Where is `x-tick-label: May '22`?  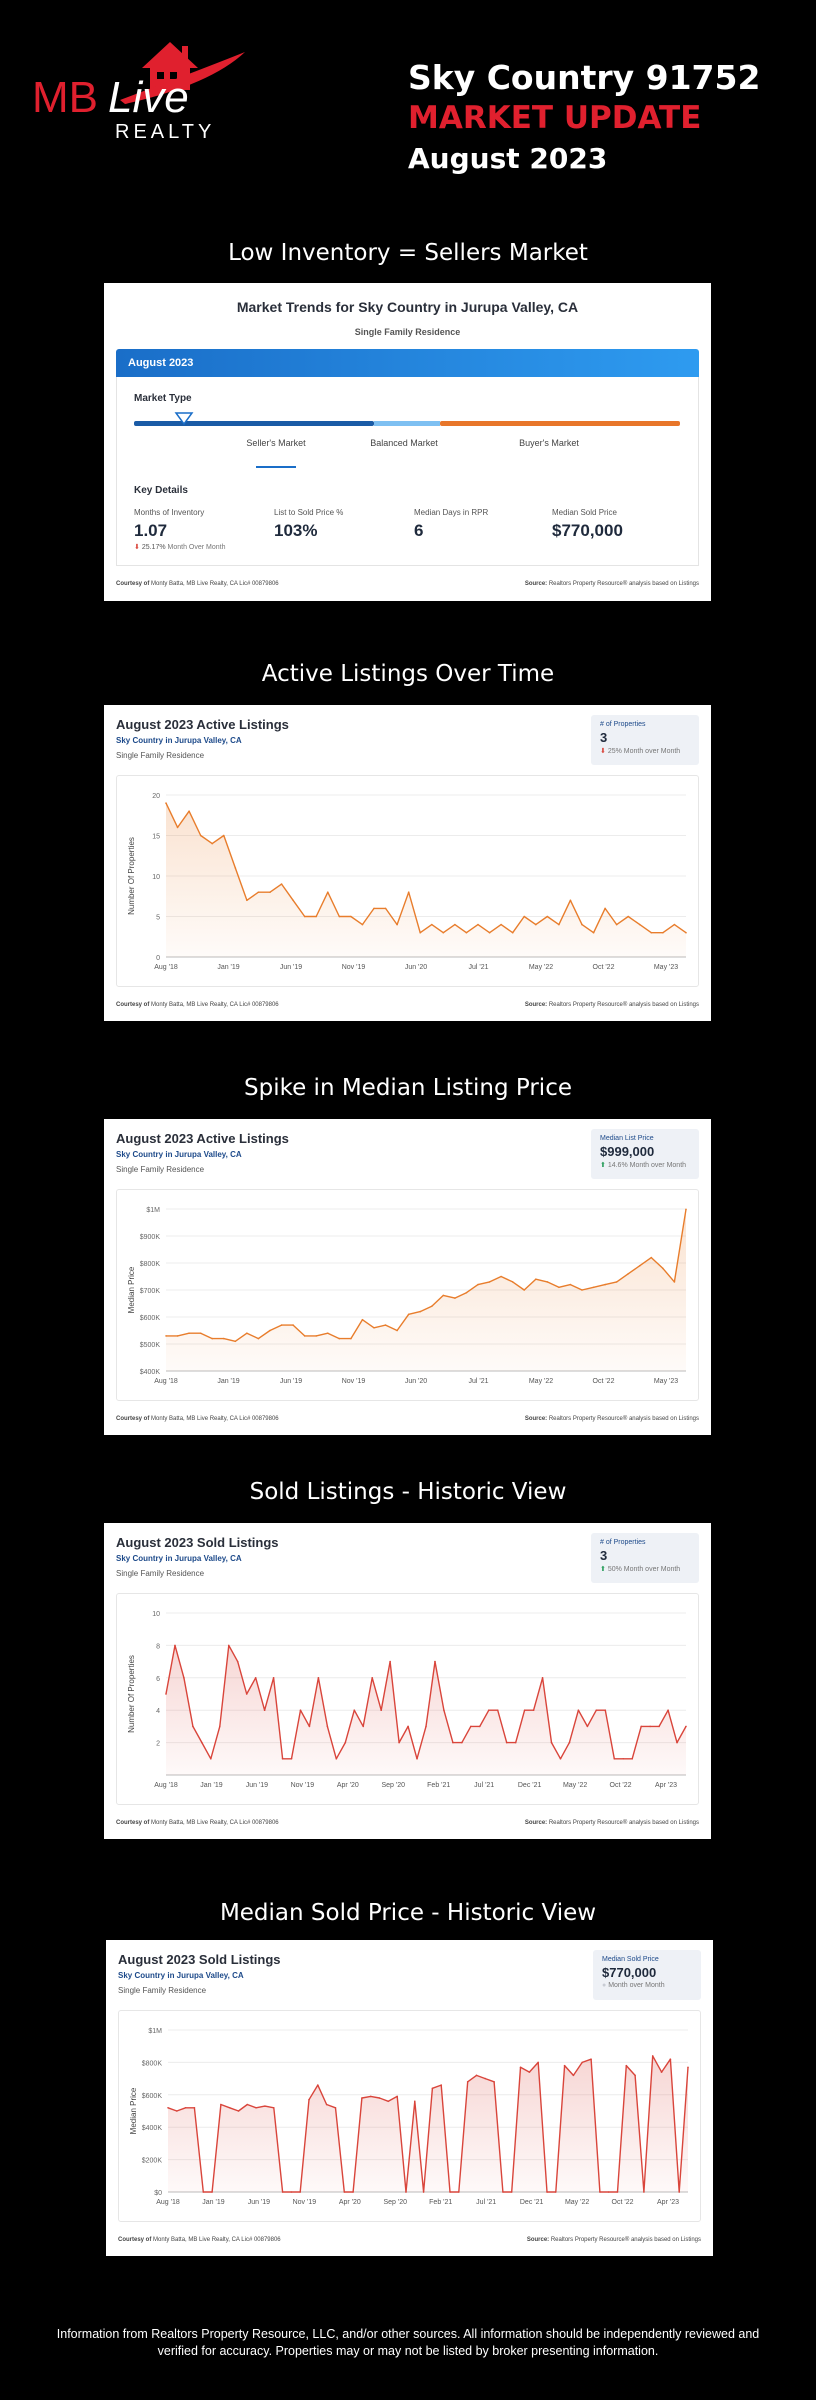
x-tick-label: May '22 is located at coordinates (577, 2202).